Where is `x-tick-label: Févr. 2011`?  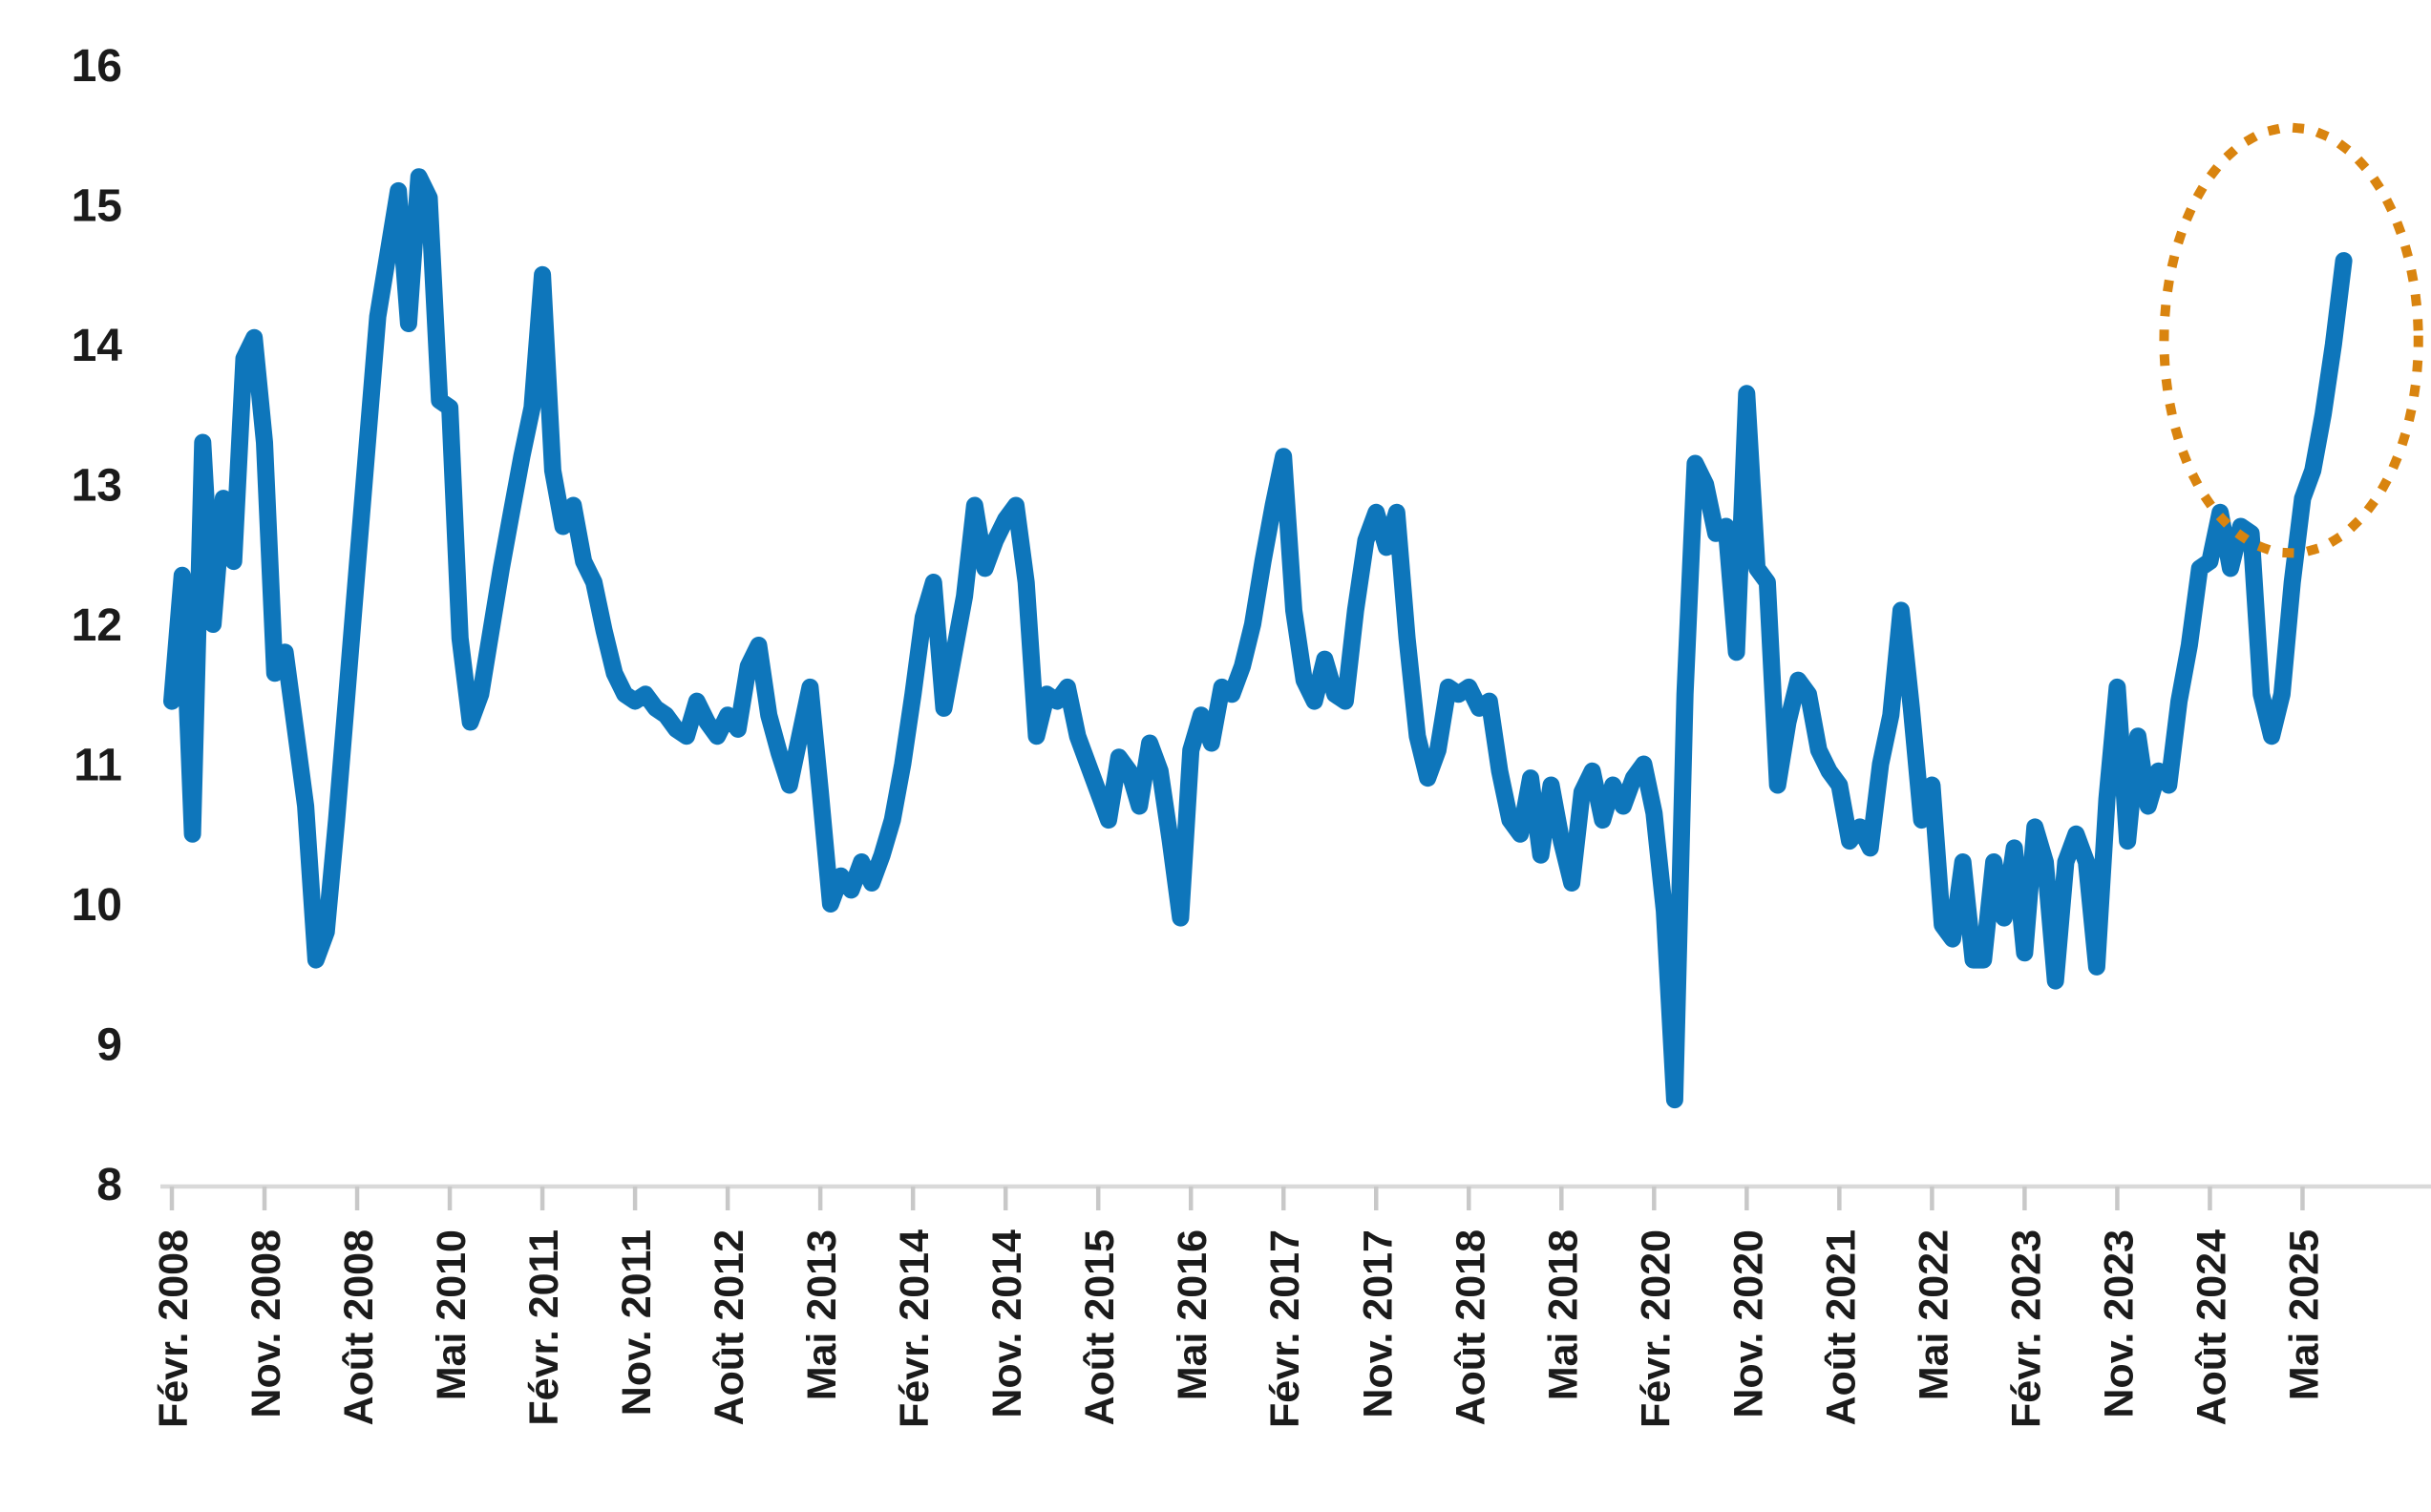 x-tick-label: Févr. 2011 is located at coordinates (544, 1328).